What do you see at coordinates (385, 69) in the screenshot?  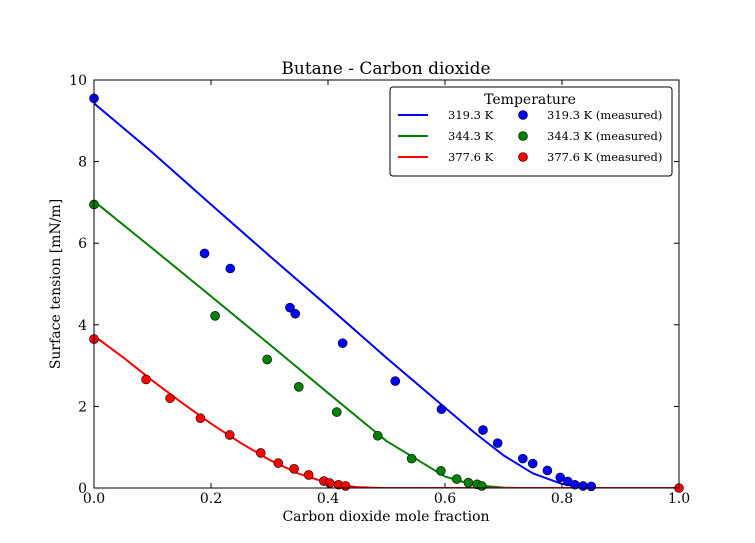 I see `chart-title: Butane - Carbon dioxide` at bounding box center [385, 69].